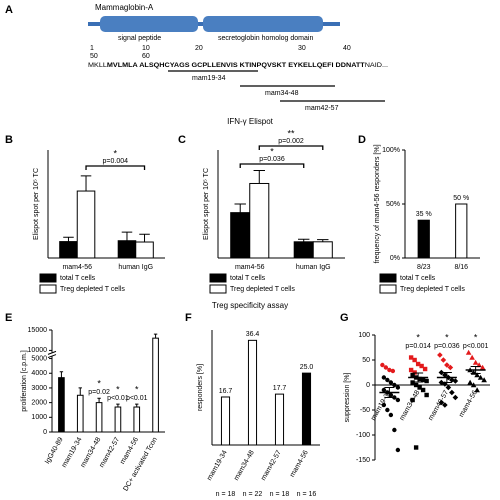 The height and width of the screenshot is (500, 500). Describe the element at coordinates (282, 93) in the screenshot. I see `peptide-label: mam34-48` at that location.